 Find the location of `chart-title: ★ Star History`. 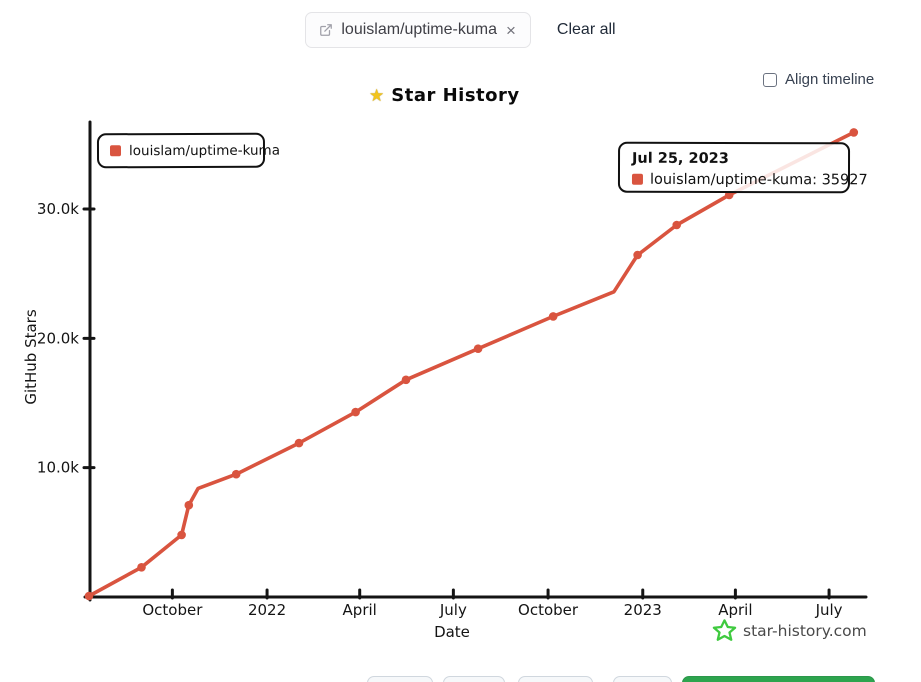

chart-title: ★ Star History is located at coordinates (444, 95).